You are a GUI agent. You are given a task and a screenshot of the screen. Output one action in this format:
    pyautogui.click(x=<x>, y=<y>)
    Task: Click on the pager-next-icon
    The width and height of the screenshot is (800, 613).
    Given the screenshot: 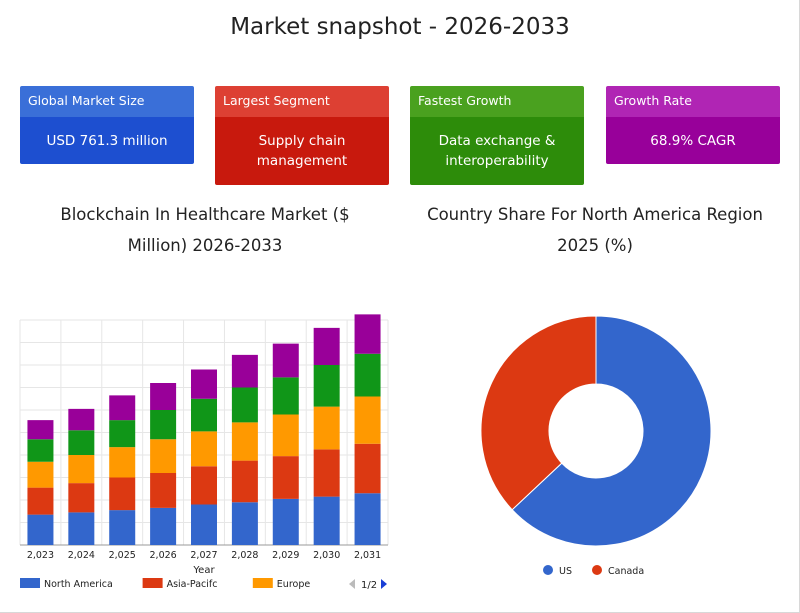 What is the action you would take?
    pyautogui.click(x=384, y=584)
    